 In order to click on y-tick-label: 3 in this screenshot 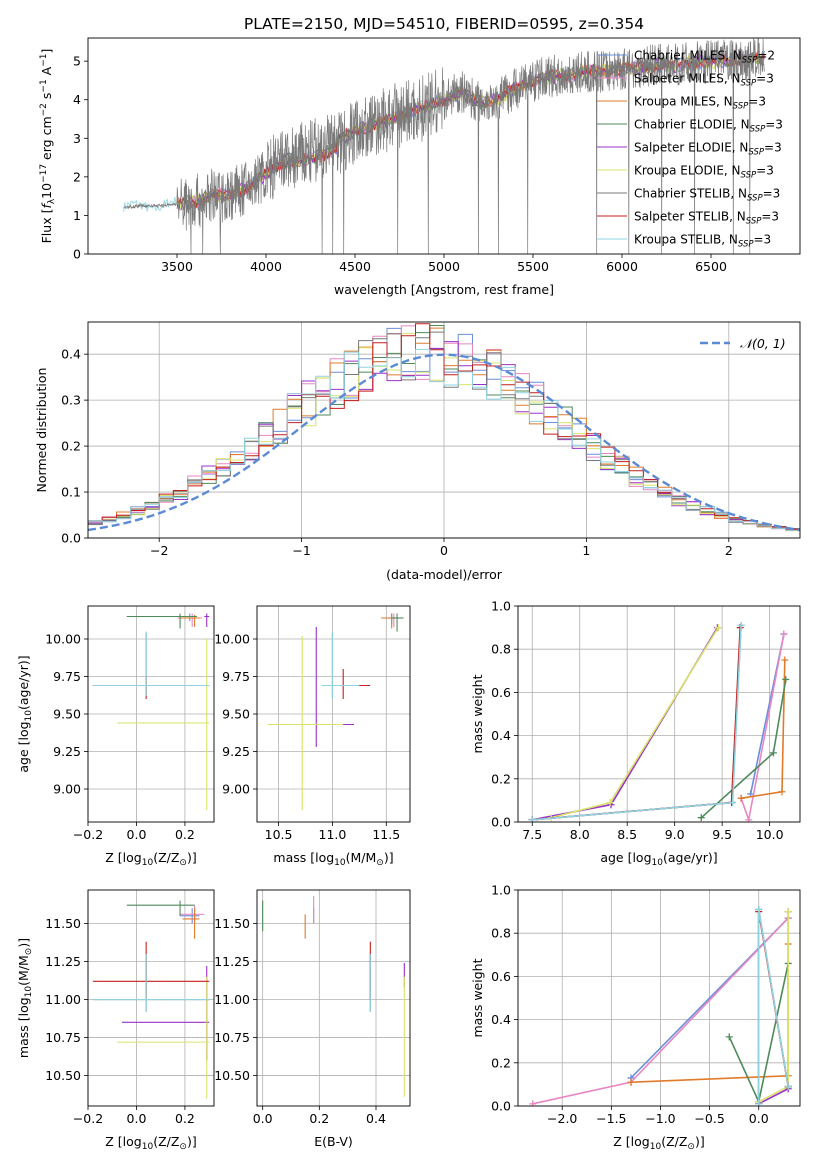, I will do `click(77, 138)`.